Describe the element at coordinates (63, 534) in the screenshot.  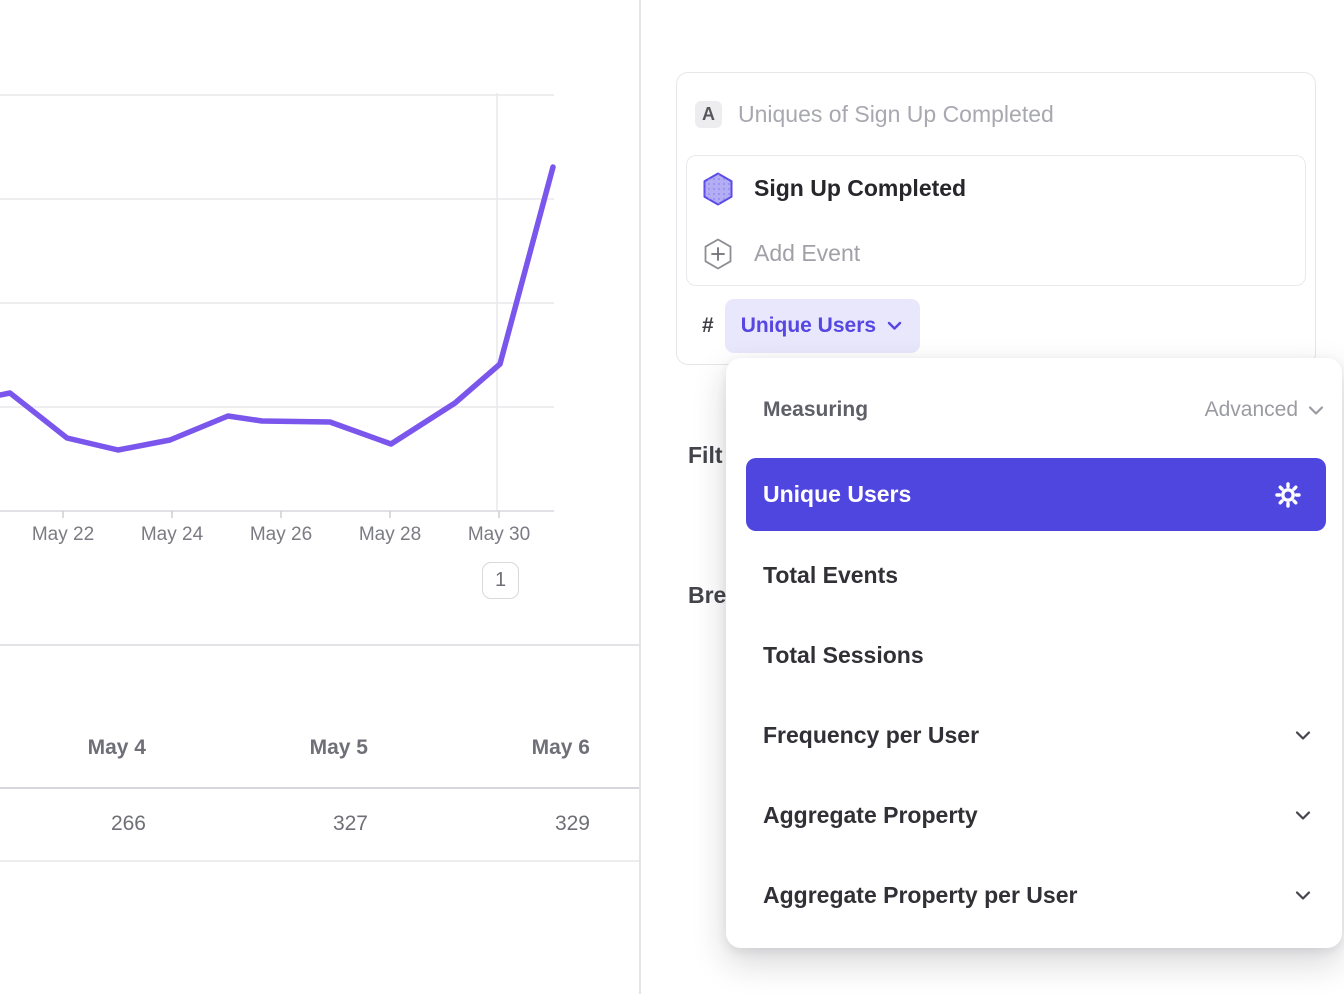
I see `x-tick-label: May 22` at that location.